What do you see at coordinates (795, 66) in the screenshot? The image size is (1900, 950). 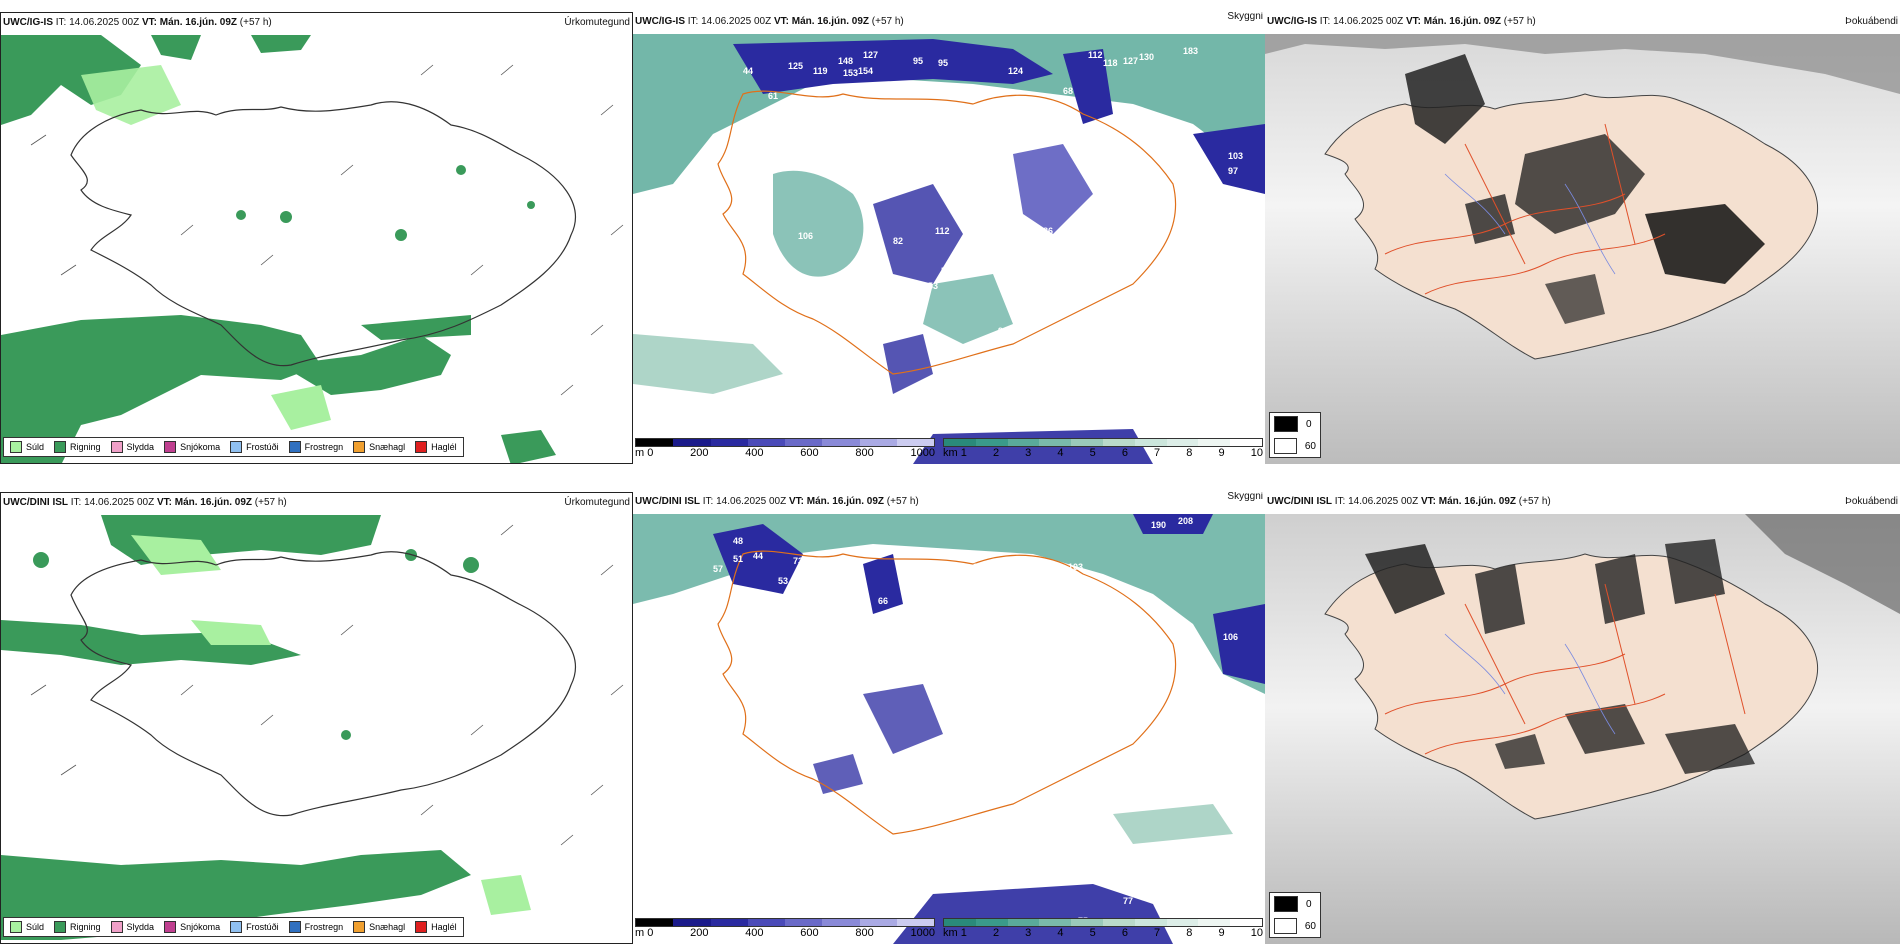 I see `vis-label: 125` at bounding box center [795, 66].